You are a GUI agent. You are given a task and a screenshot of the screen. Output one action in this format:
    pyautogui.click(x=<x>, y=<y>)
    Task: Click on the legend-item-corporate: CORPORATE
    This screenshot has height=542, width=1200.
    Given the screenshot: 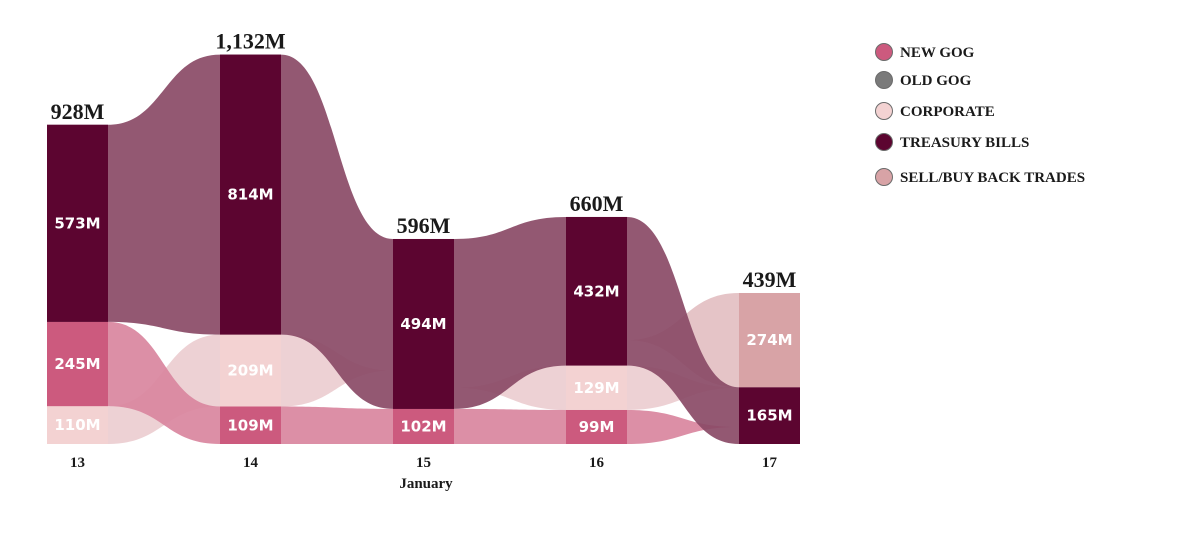 What is the action you would take?
    pyautogui.click(x=935, y=111)
    